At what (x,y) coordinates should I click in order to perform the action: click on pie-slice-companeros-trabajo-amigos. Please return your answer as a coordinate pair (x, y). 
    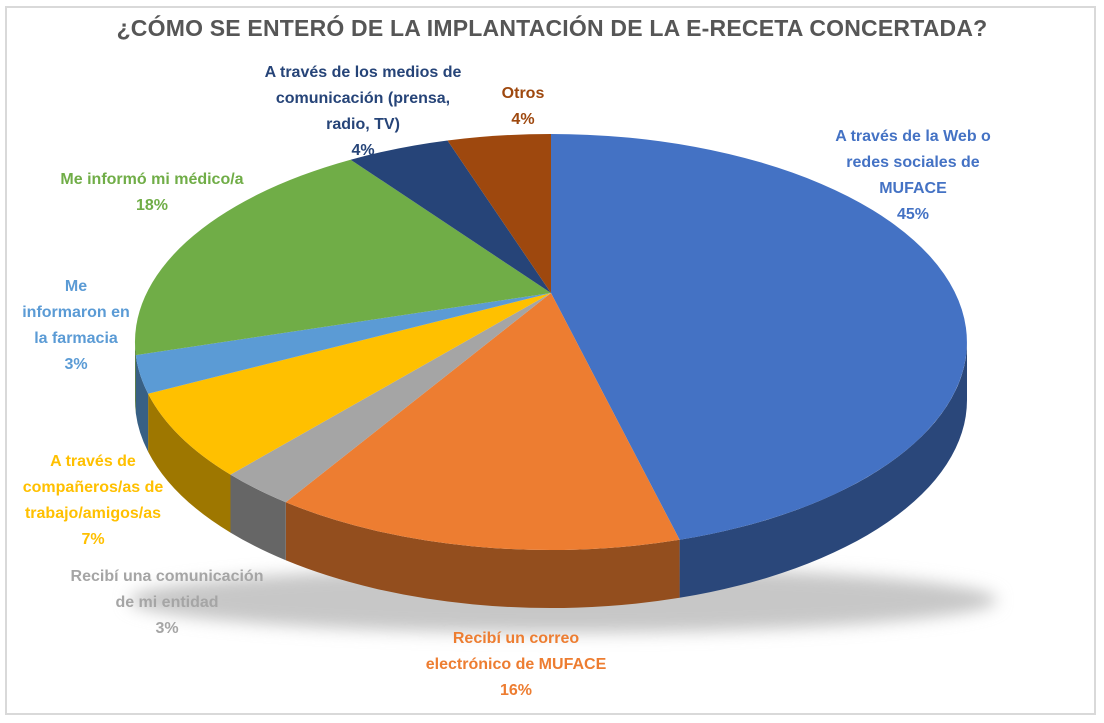
    Looking at the image, I should click on (349, 384).